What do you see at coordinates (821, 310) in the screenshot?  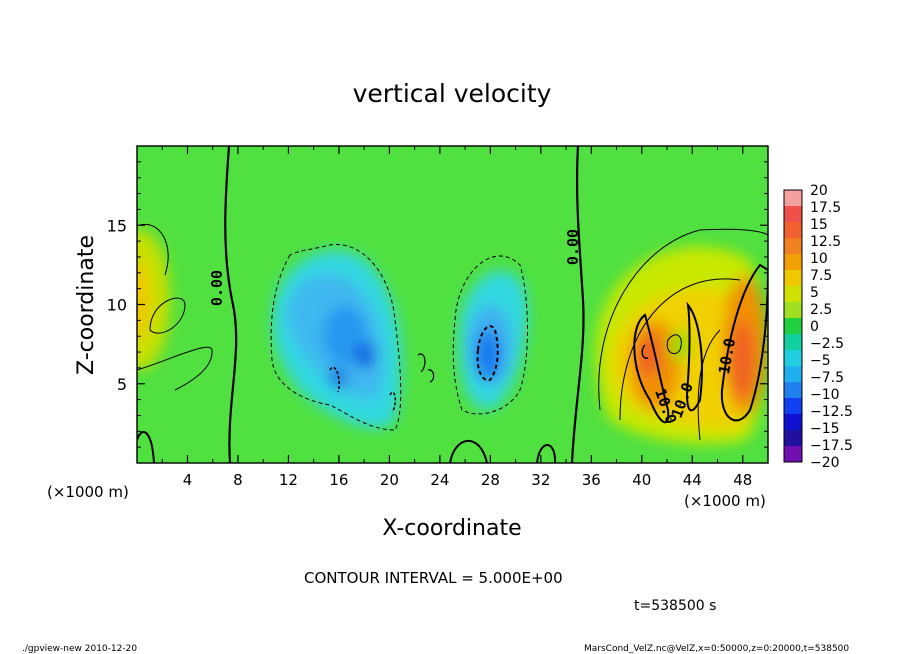 I see `colorbar-label: 2.5` at bounding box center [821, 310].